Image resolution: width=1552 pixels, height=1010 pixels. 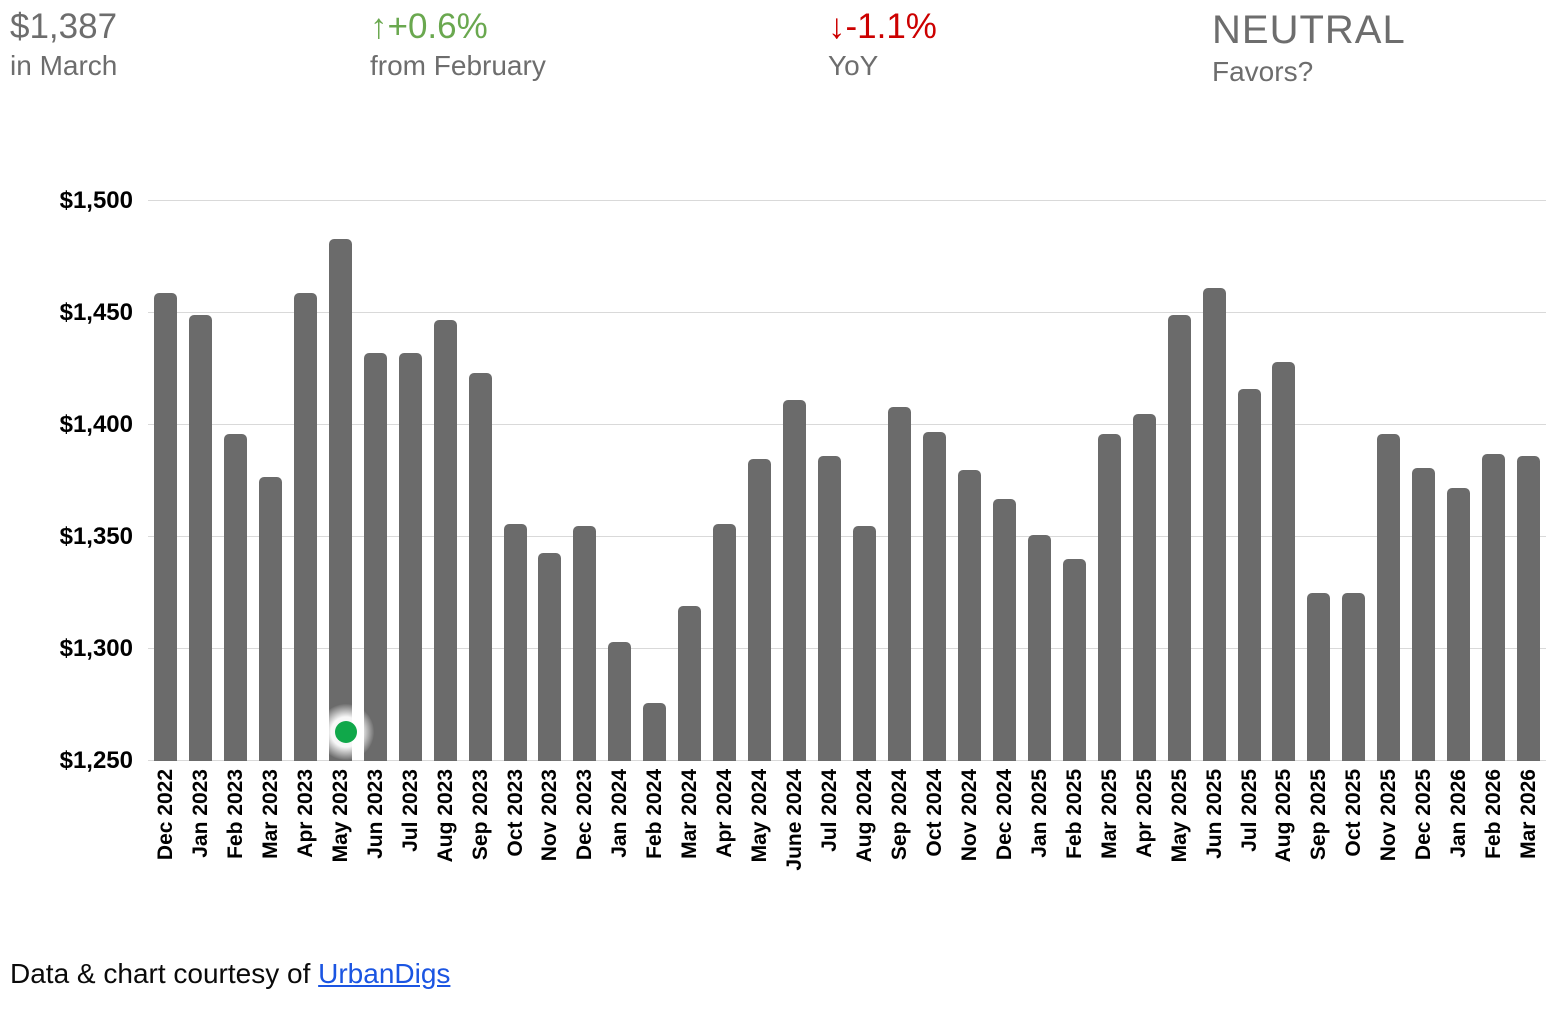 What do you see at coordinates (934, 813) in the screenshot?
I see `x-axis-label: Oct 2024` at bounding box center [934, 813].